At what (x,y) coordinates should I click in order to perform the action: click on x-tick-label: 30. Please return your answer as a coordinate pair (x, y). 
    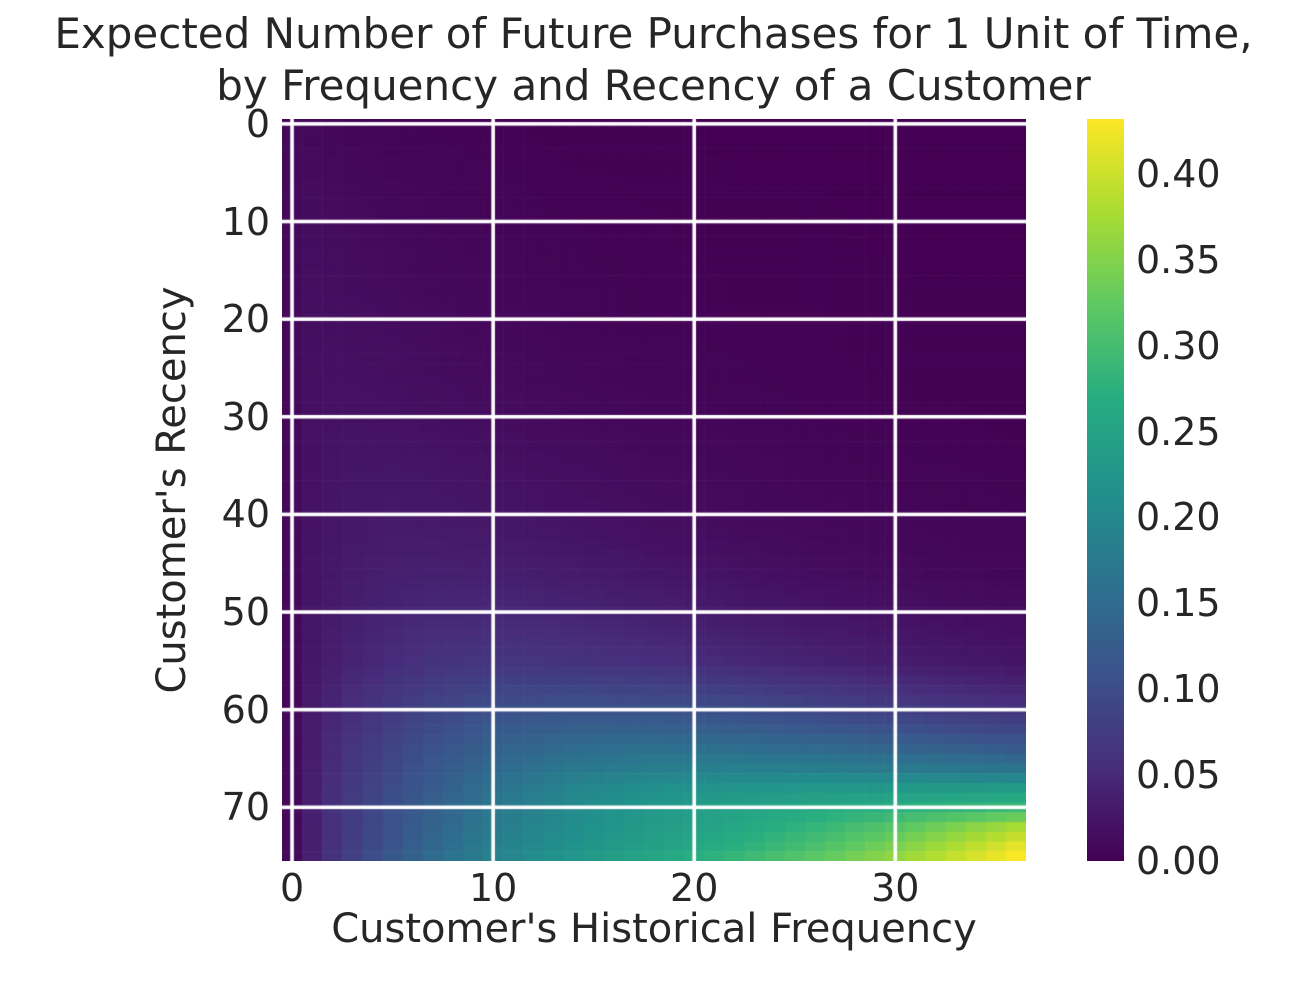
    Looking at the image, I should click on (895, 888).